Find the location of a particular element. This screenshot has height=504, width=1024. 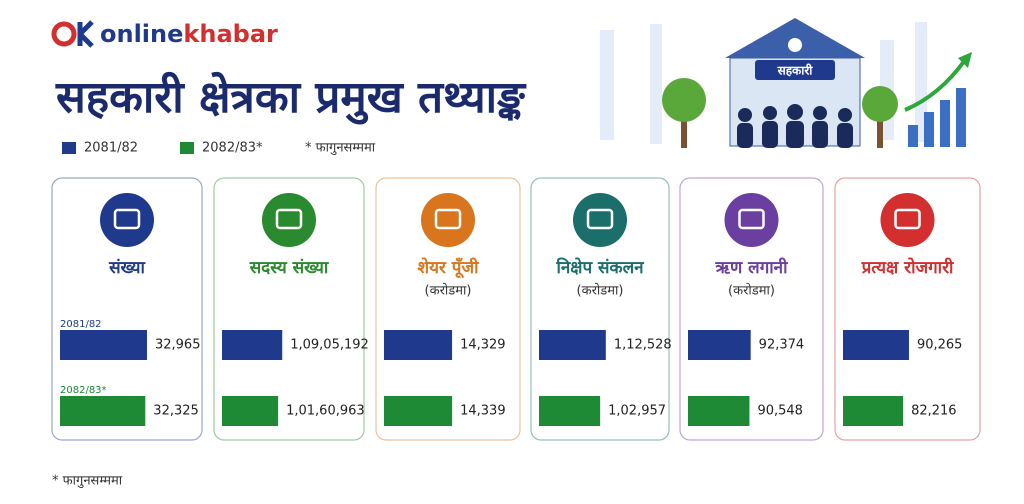

logo: onlinekhabar is located at coordinates (164, 34).